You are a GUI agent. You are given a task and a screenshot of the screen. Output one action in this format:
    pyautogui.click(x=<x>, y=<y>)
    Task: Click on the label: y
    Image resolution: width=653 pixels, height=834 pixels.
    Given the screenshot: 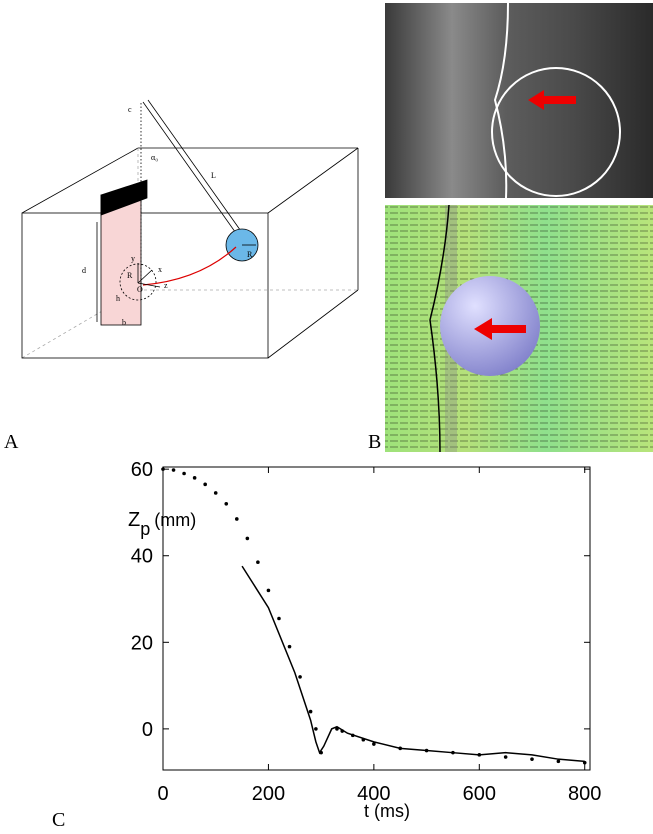 What is the action you would take?
    pyautogui.click(x=133, y=258)
    